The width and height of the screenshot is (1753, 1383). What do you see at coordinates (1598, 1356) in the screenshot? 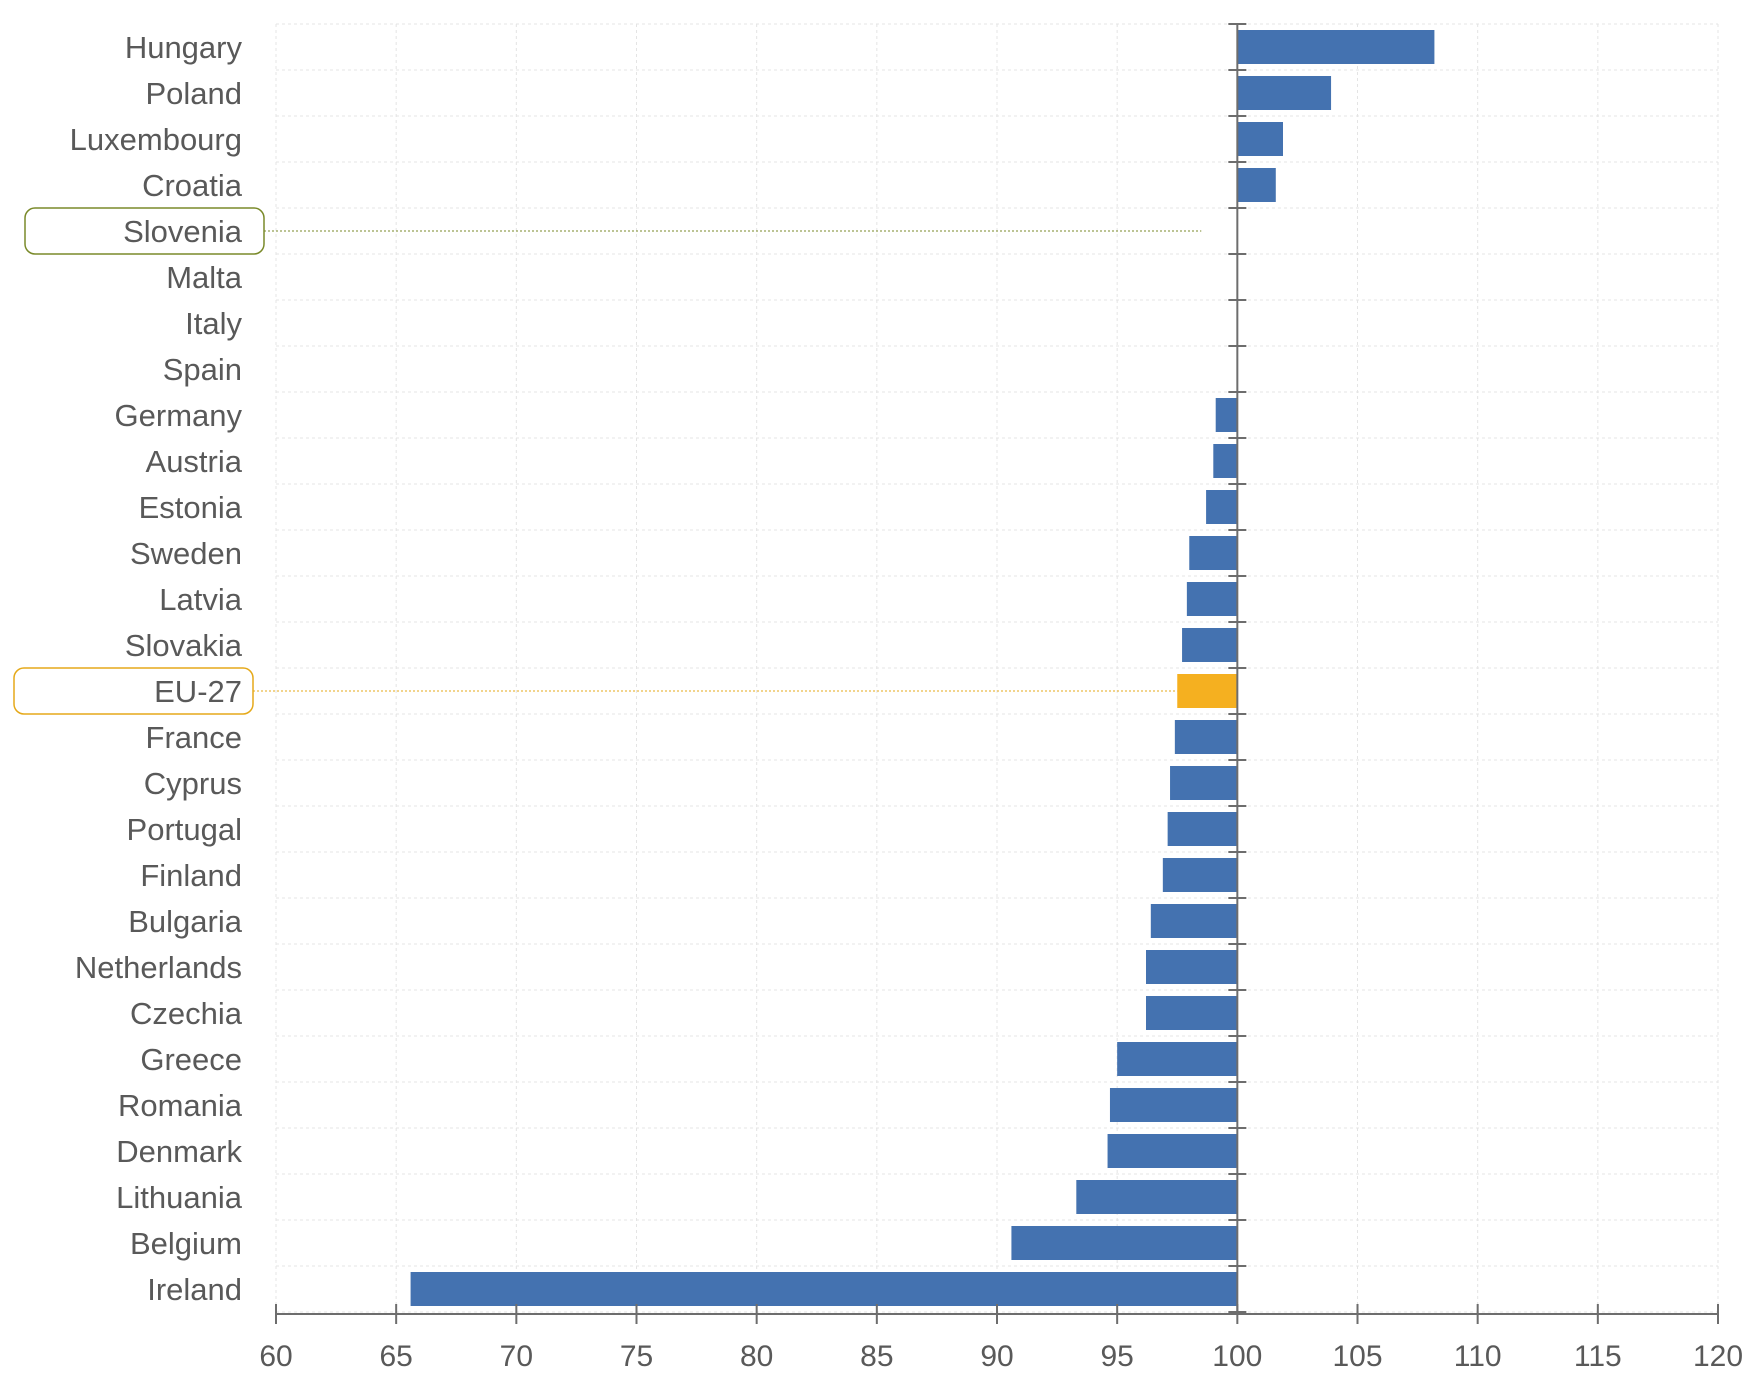
I see `x-tick-label: 115` at bounding box center [1598, 1356].